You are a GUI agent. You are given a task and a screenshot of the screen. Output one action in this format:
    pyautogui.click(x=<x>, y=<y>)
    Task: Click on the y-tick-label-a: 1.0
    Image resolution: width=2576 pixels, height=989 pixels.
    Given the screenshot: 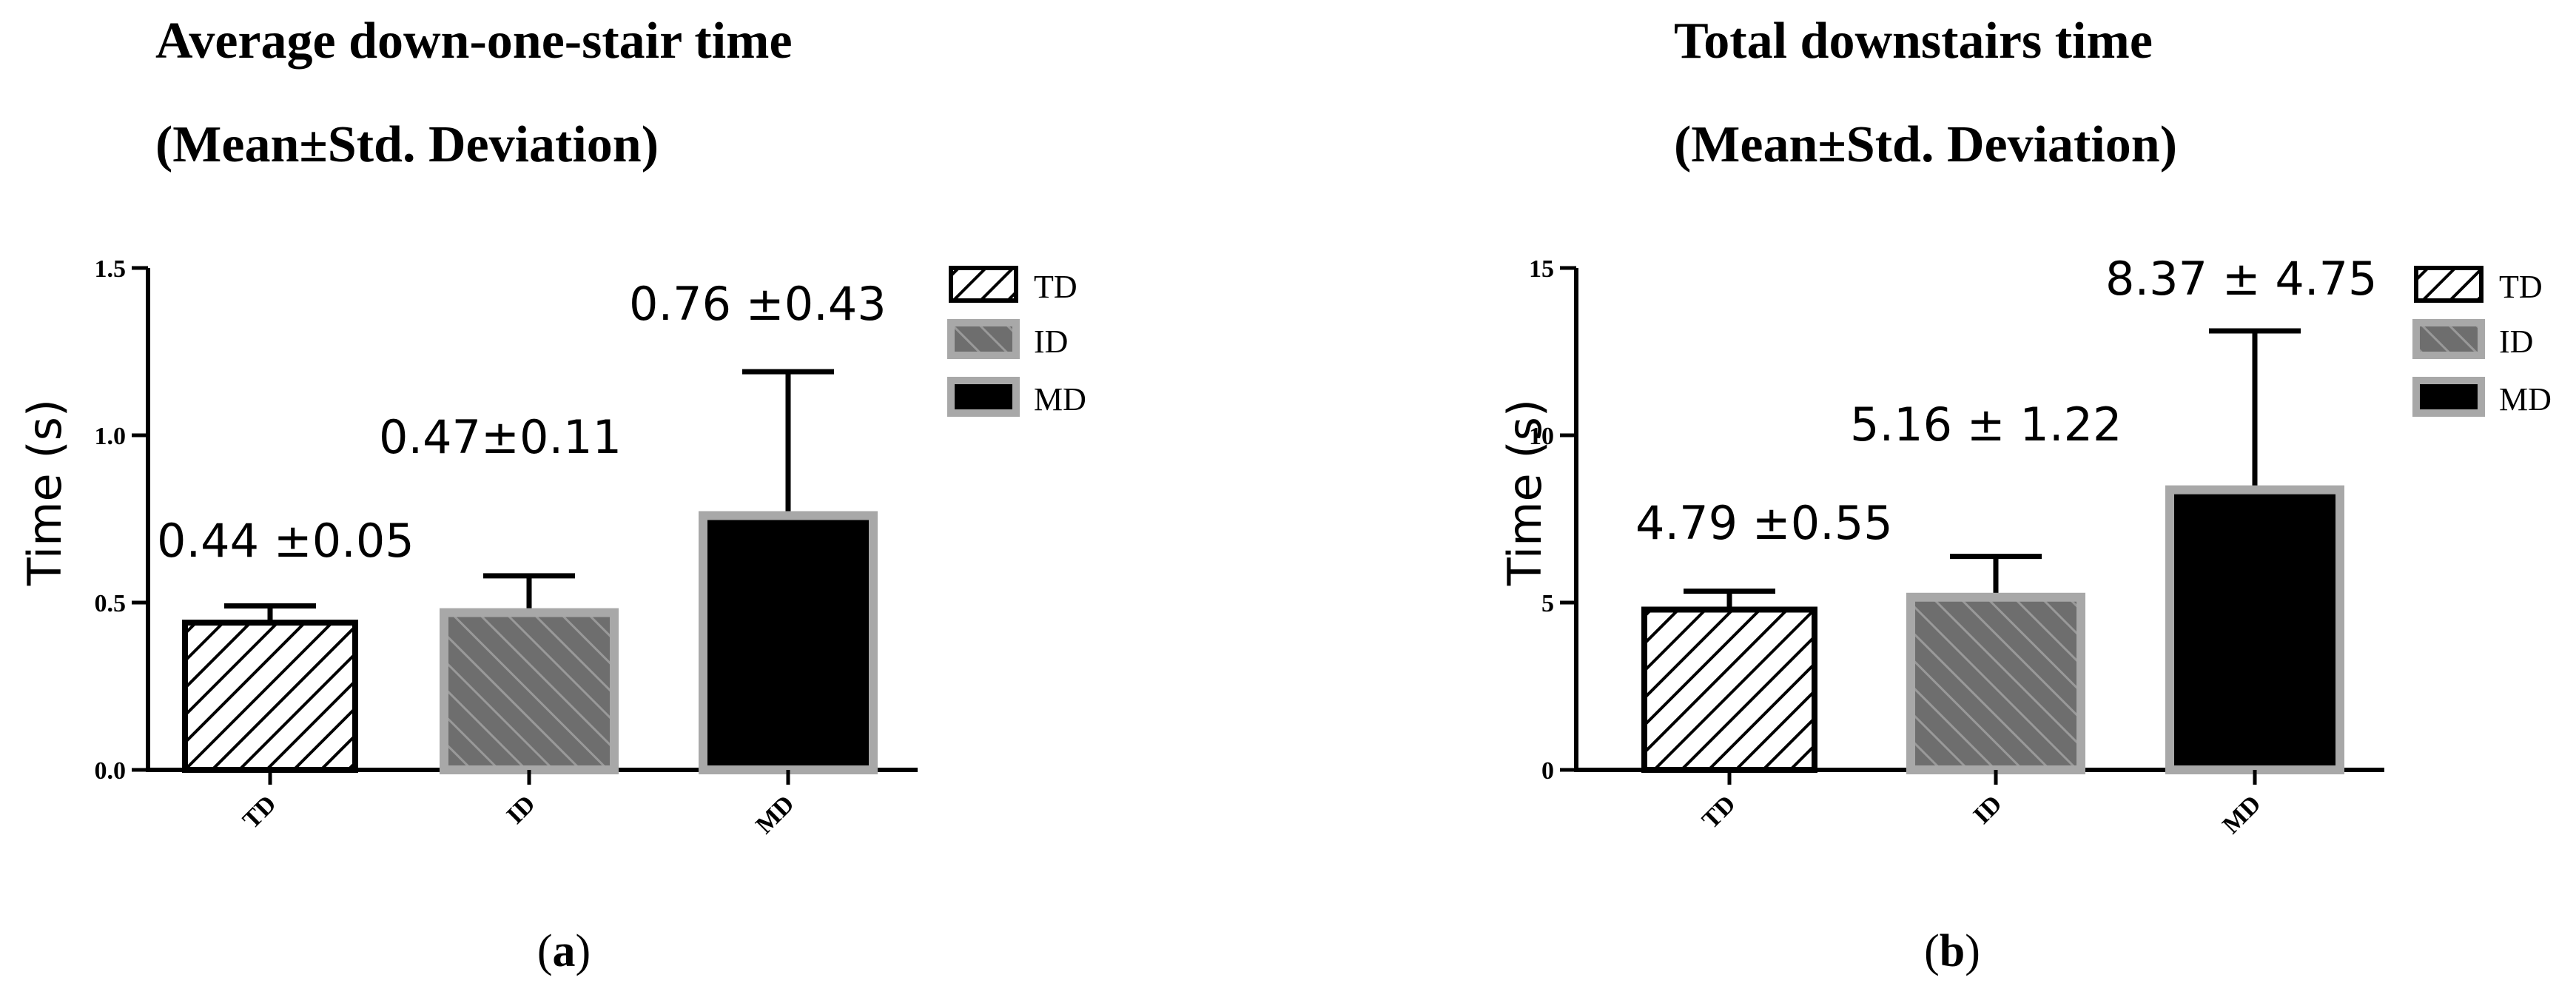 What is the action you would take?
    pyautogui.click(x=111, y=436)
    